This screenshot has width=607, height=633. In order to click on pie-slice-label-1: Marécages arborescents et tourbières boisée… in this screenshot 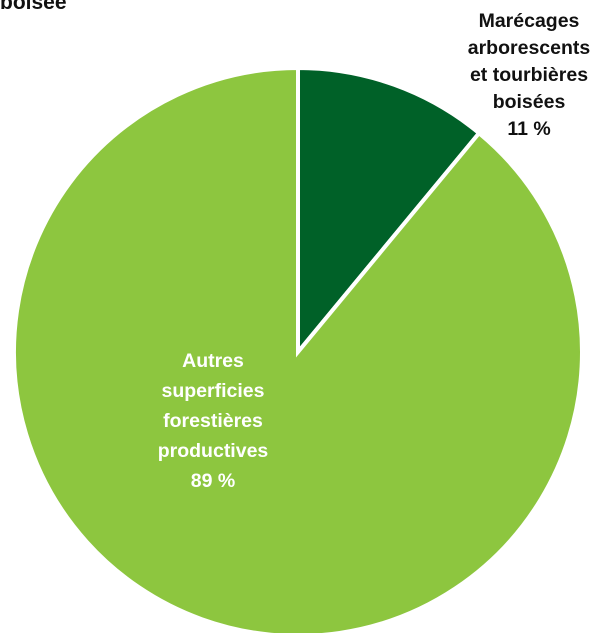, I will do `click(529, 75)`.